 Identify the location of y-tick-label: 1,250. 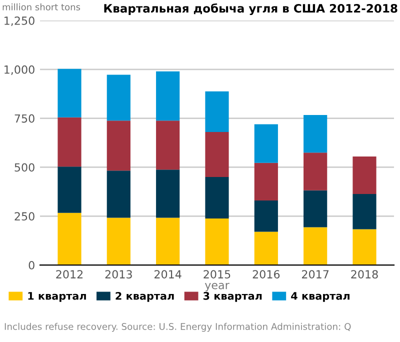
(19, 21).